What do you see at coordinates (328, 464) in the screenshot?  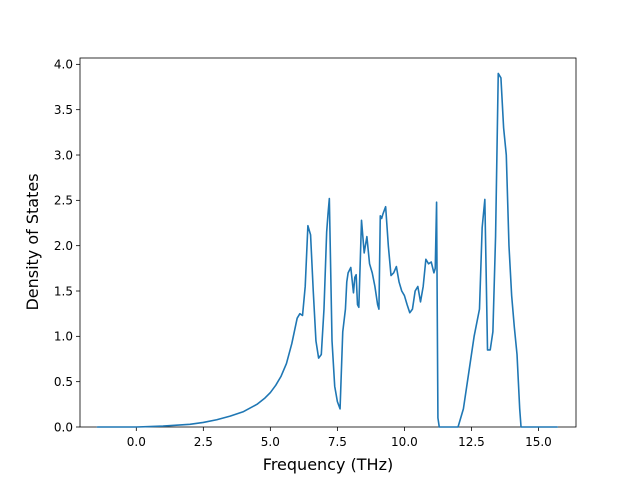 I see `x-axis-title: Frequency (THz)` at bounding box center [328, 464].